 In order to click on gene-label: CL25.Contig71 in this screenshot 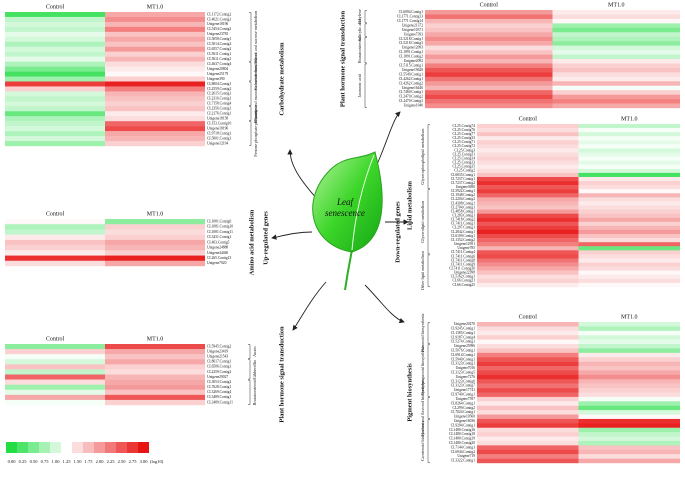, I will do `click(464, 142)`.